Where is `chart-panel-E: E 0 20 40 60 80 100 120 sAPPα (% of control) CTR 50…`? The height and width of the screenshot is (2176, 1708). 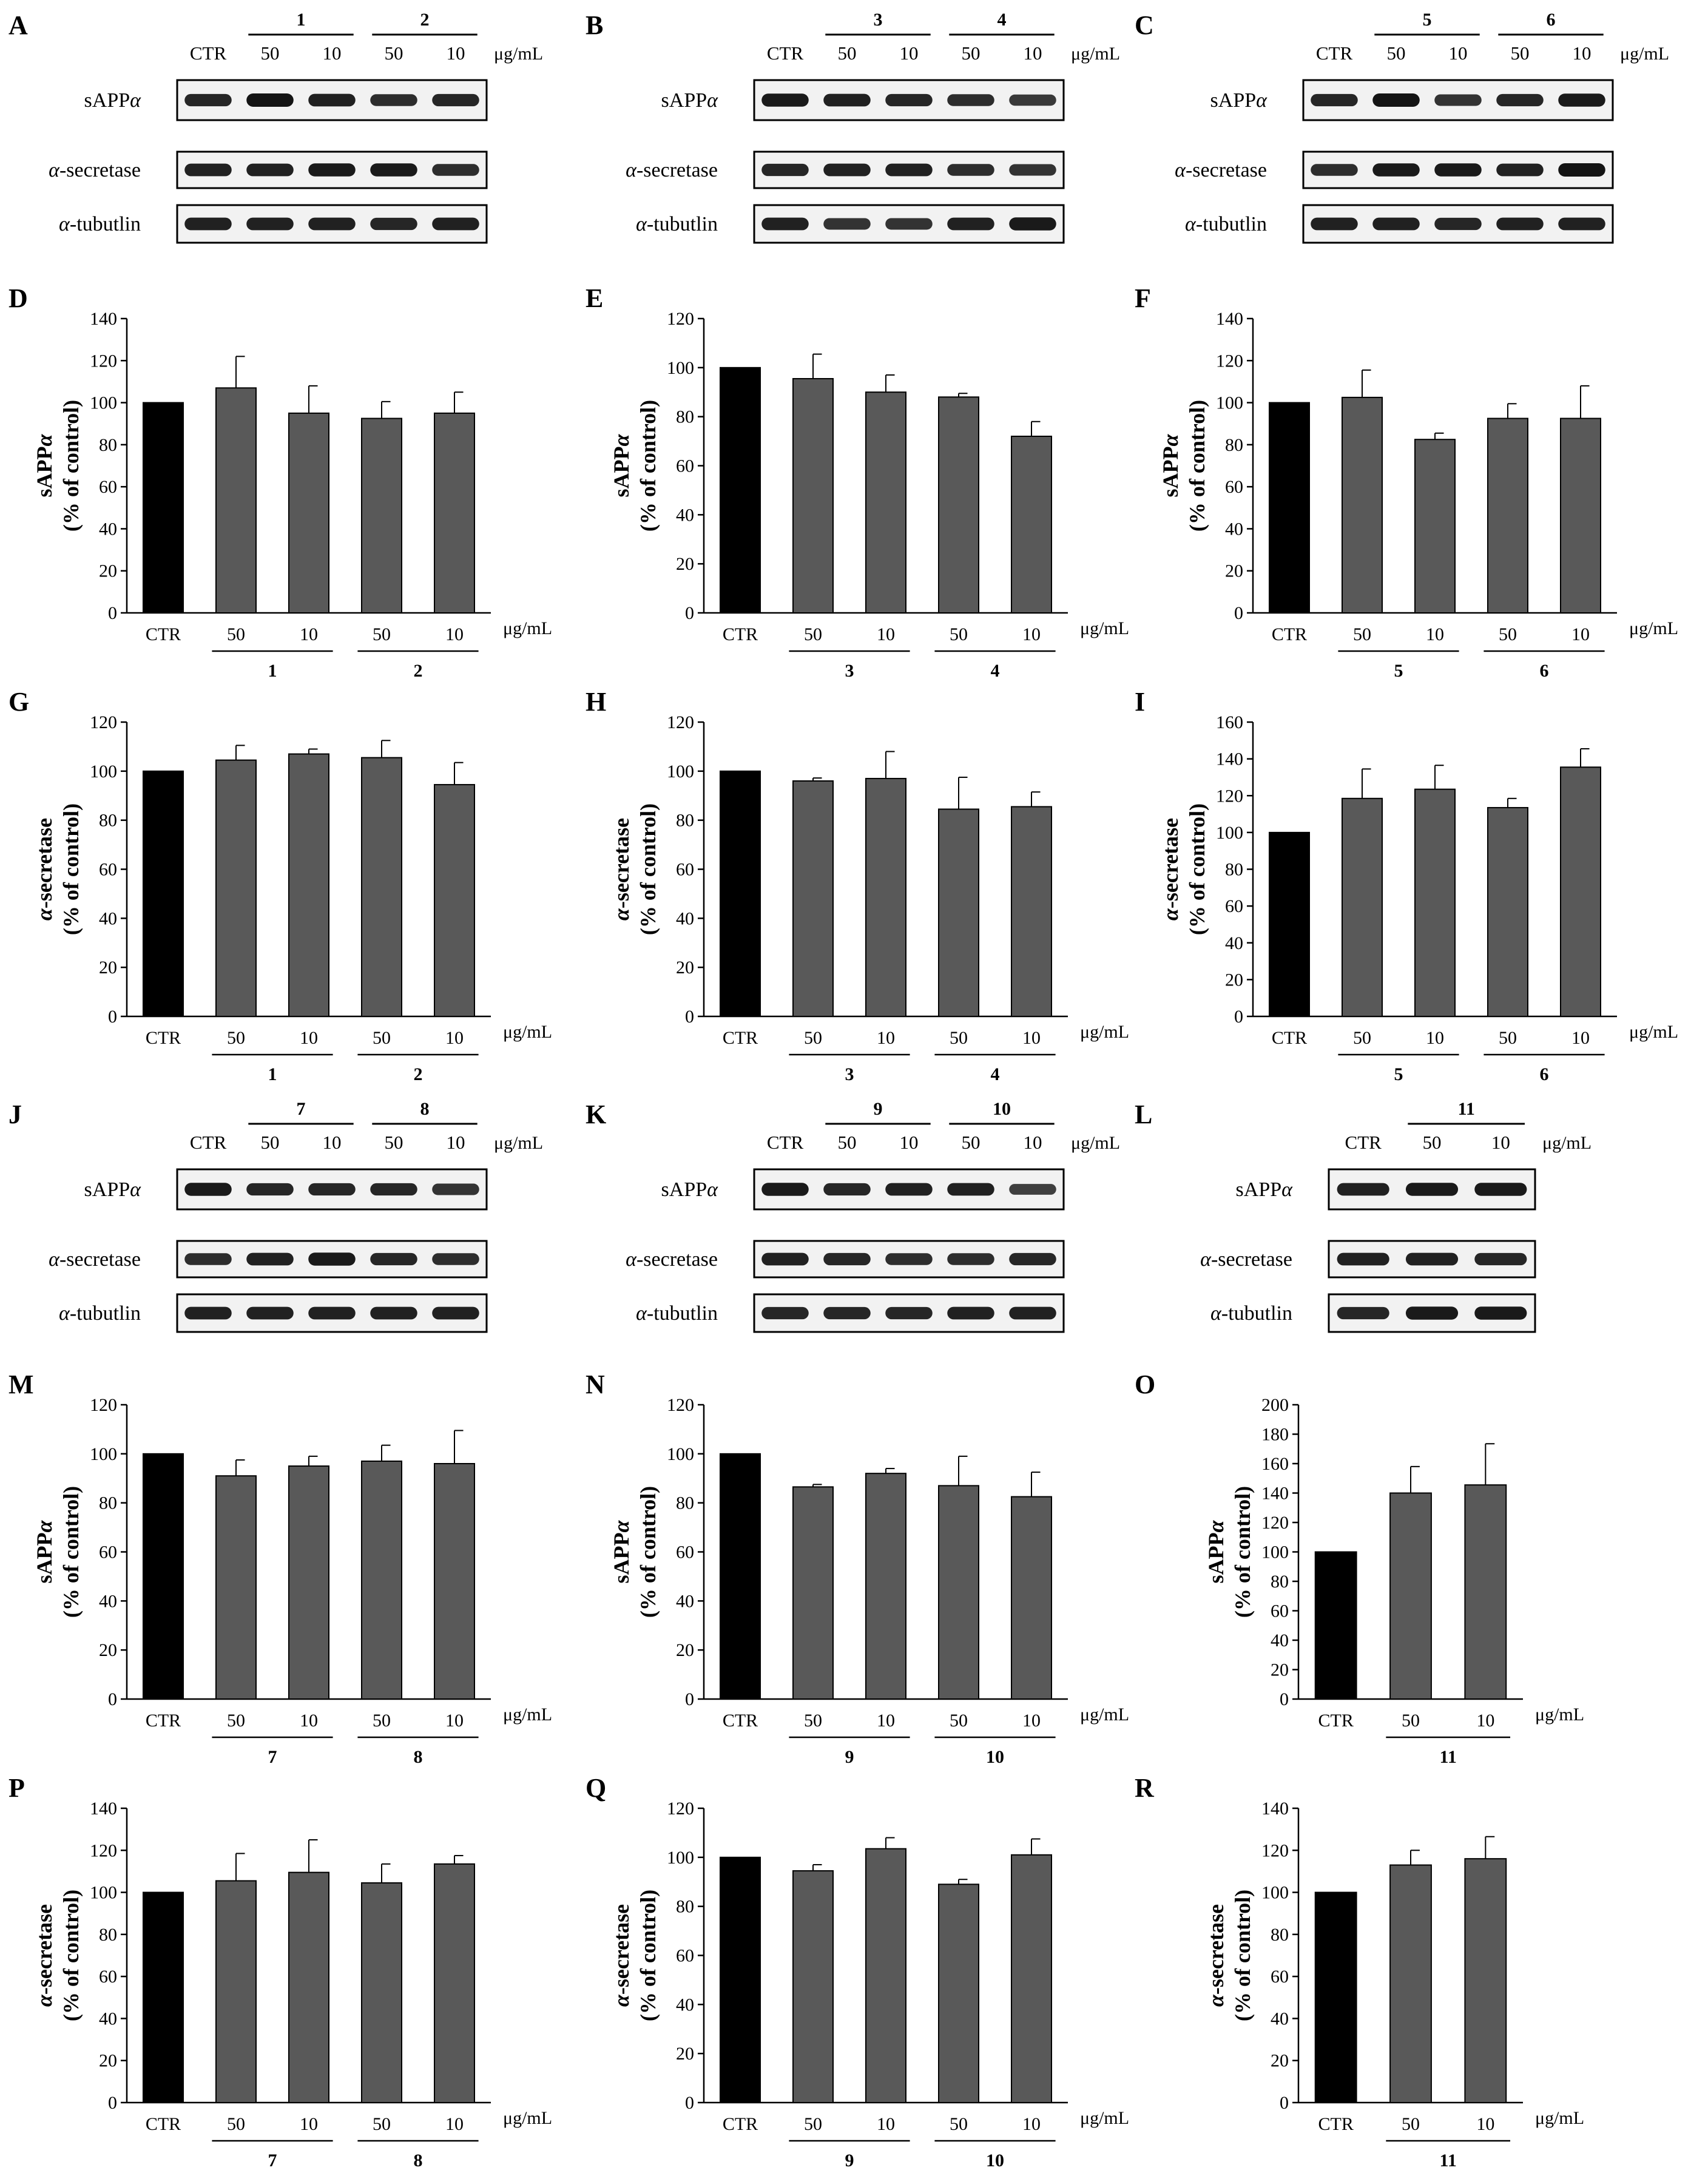 chart-panel-E: E 0 20 40 60 80 100 120 sAPPα (% of control) CTR 50… is located at coordinates (865, 485).